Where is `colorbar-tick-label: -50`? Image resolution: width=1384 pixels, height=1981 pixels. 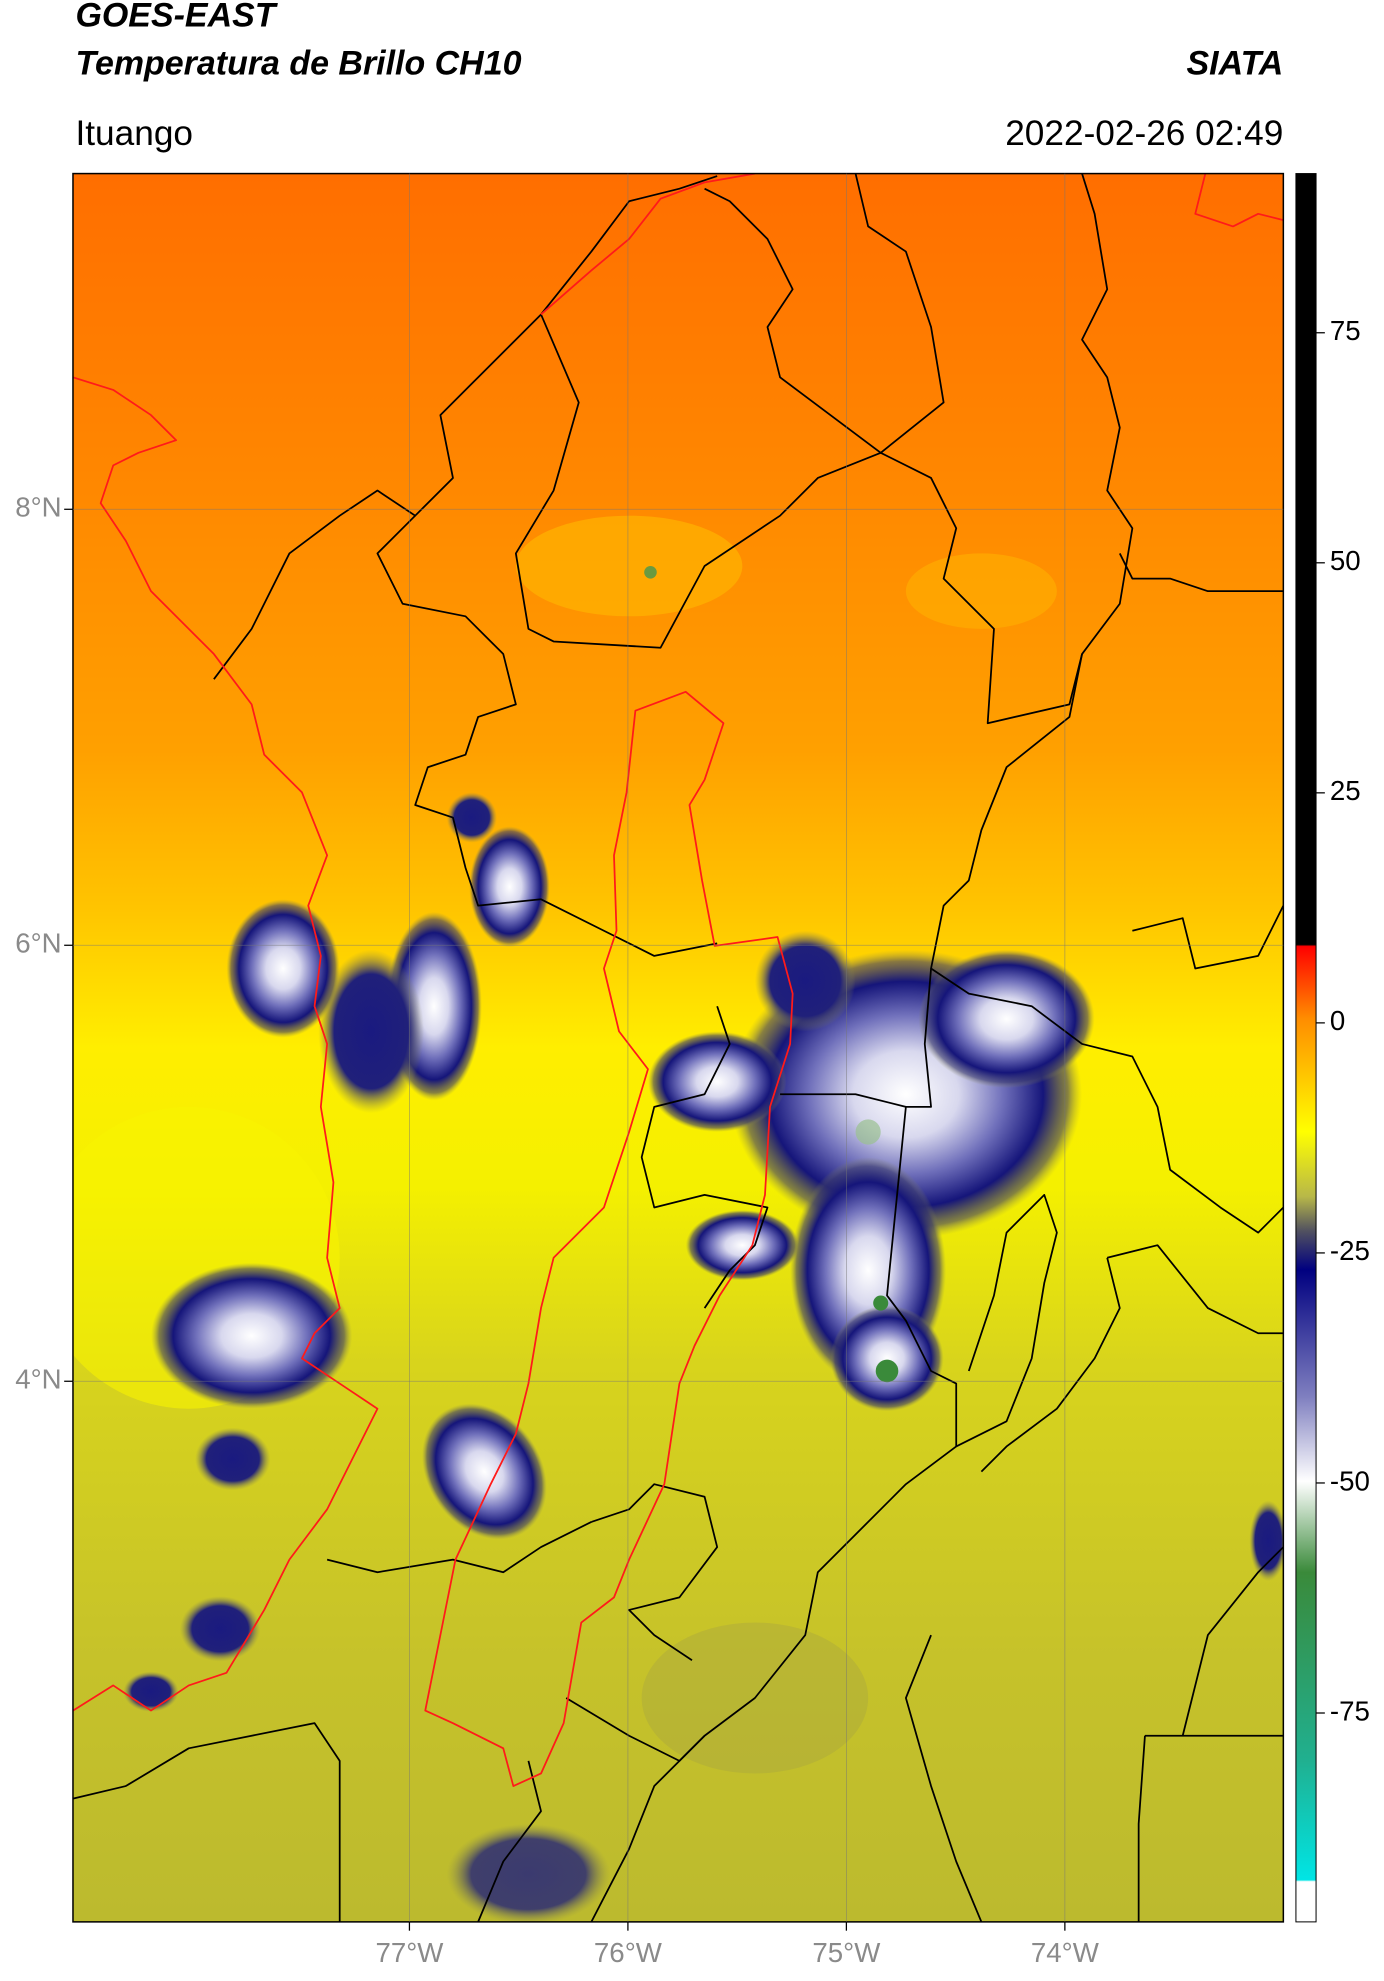 colorbar-tick-label: -50 is located at coordinates (1350, 1480).